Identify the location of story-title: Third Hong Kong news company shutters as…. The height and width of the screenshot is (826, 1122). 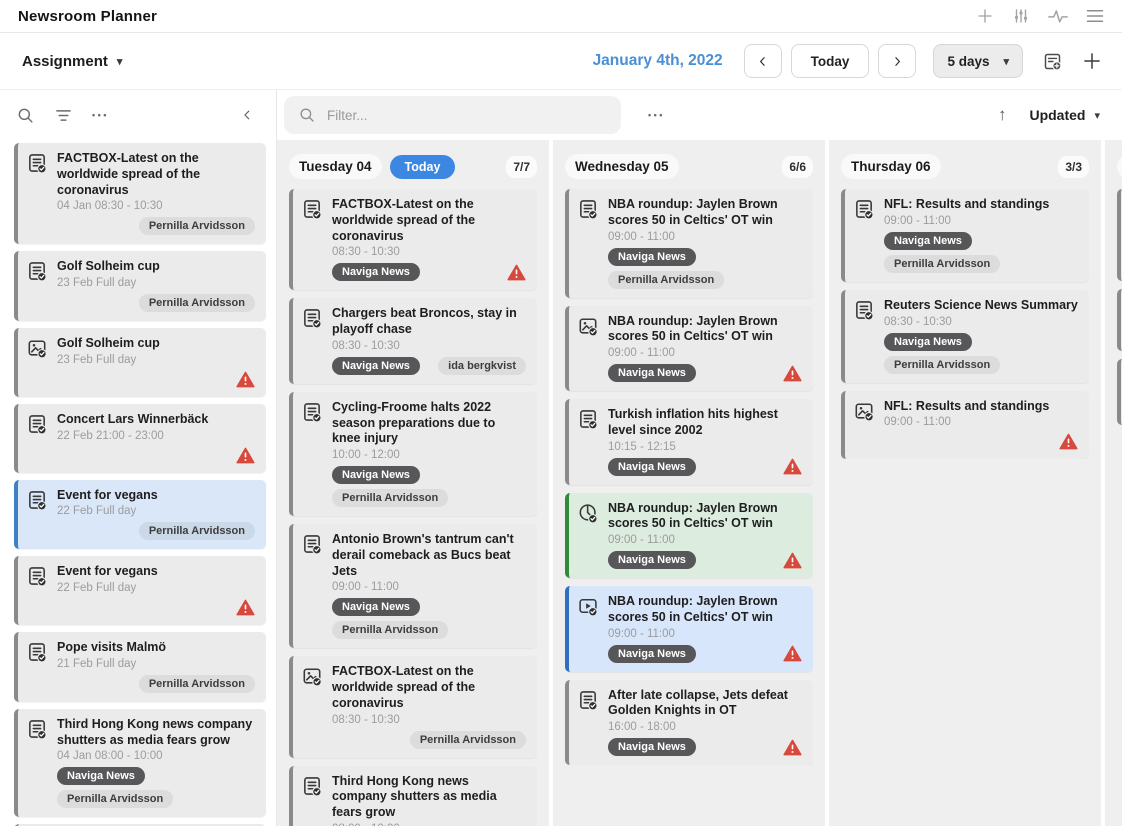
(155, 731).